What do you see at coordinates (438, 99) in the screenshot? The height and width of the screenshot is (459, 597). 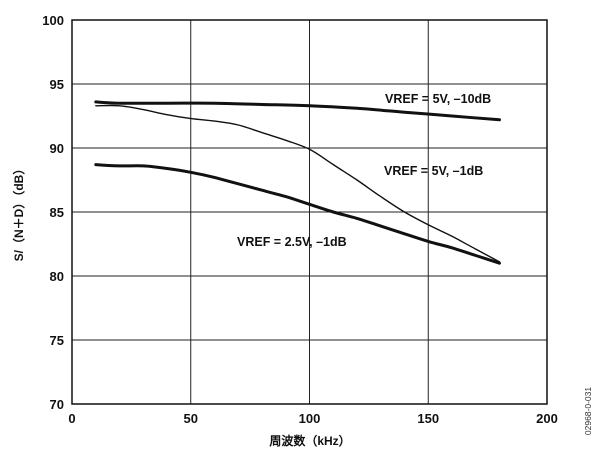 I see `series-label-vref-5v-10db: VREF = 5V, –10dB` at bounding box center [438, 99].